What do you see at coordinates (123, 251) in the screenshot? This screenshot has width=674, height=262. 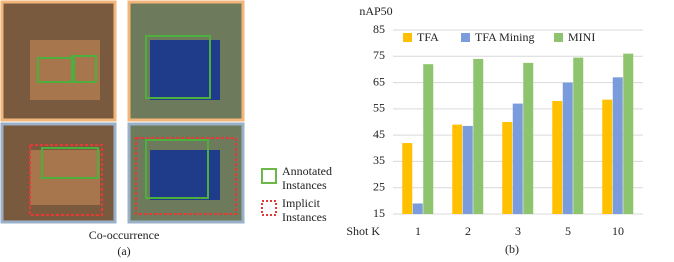 I see `caption: (a)` at bounding box center [123, 251].